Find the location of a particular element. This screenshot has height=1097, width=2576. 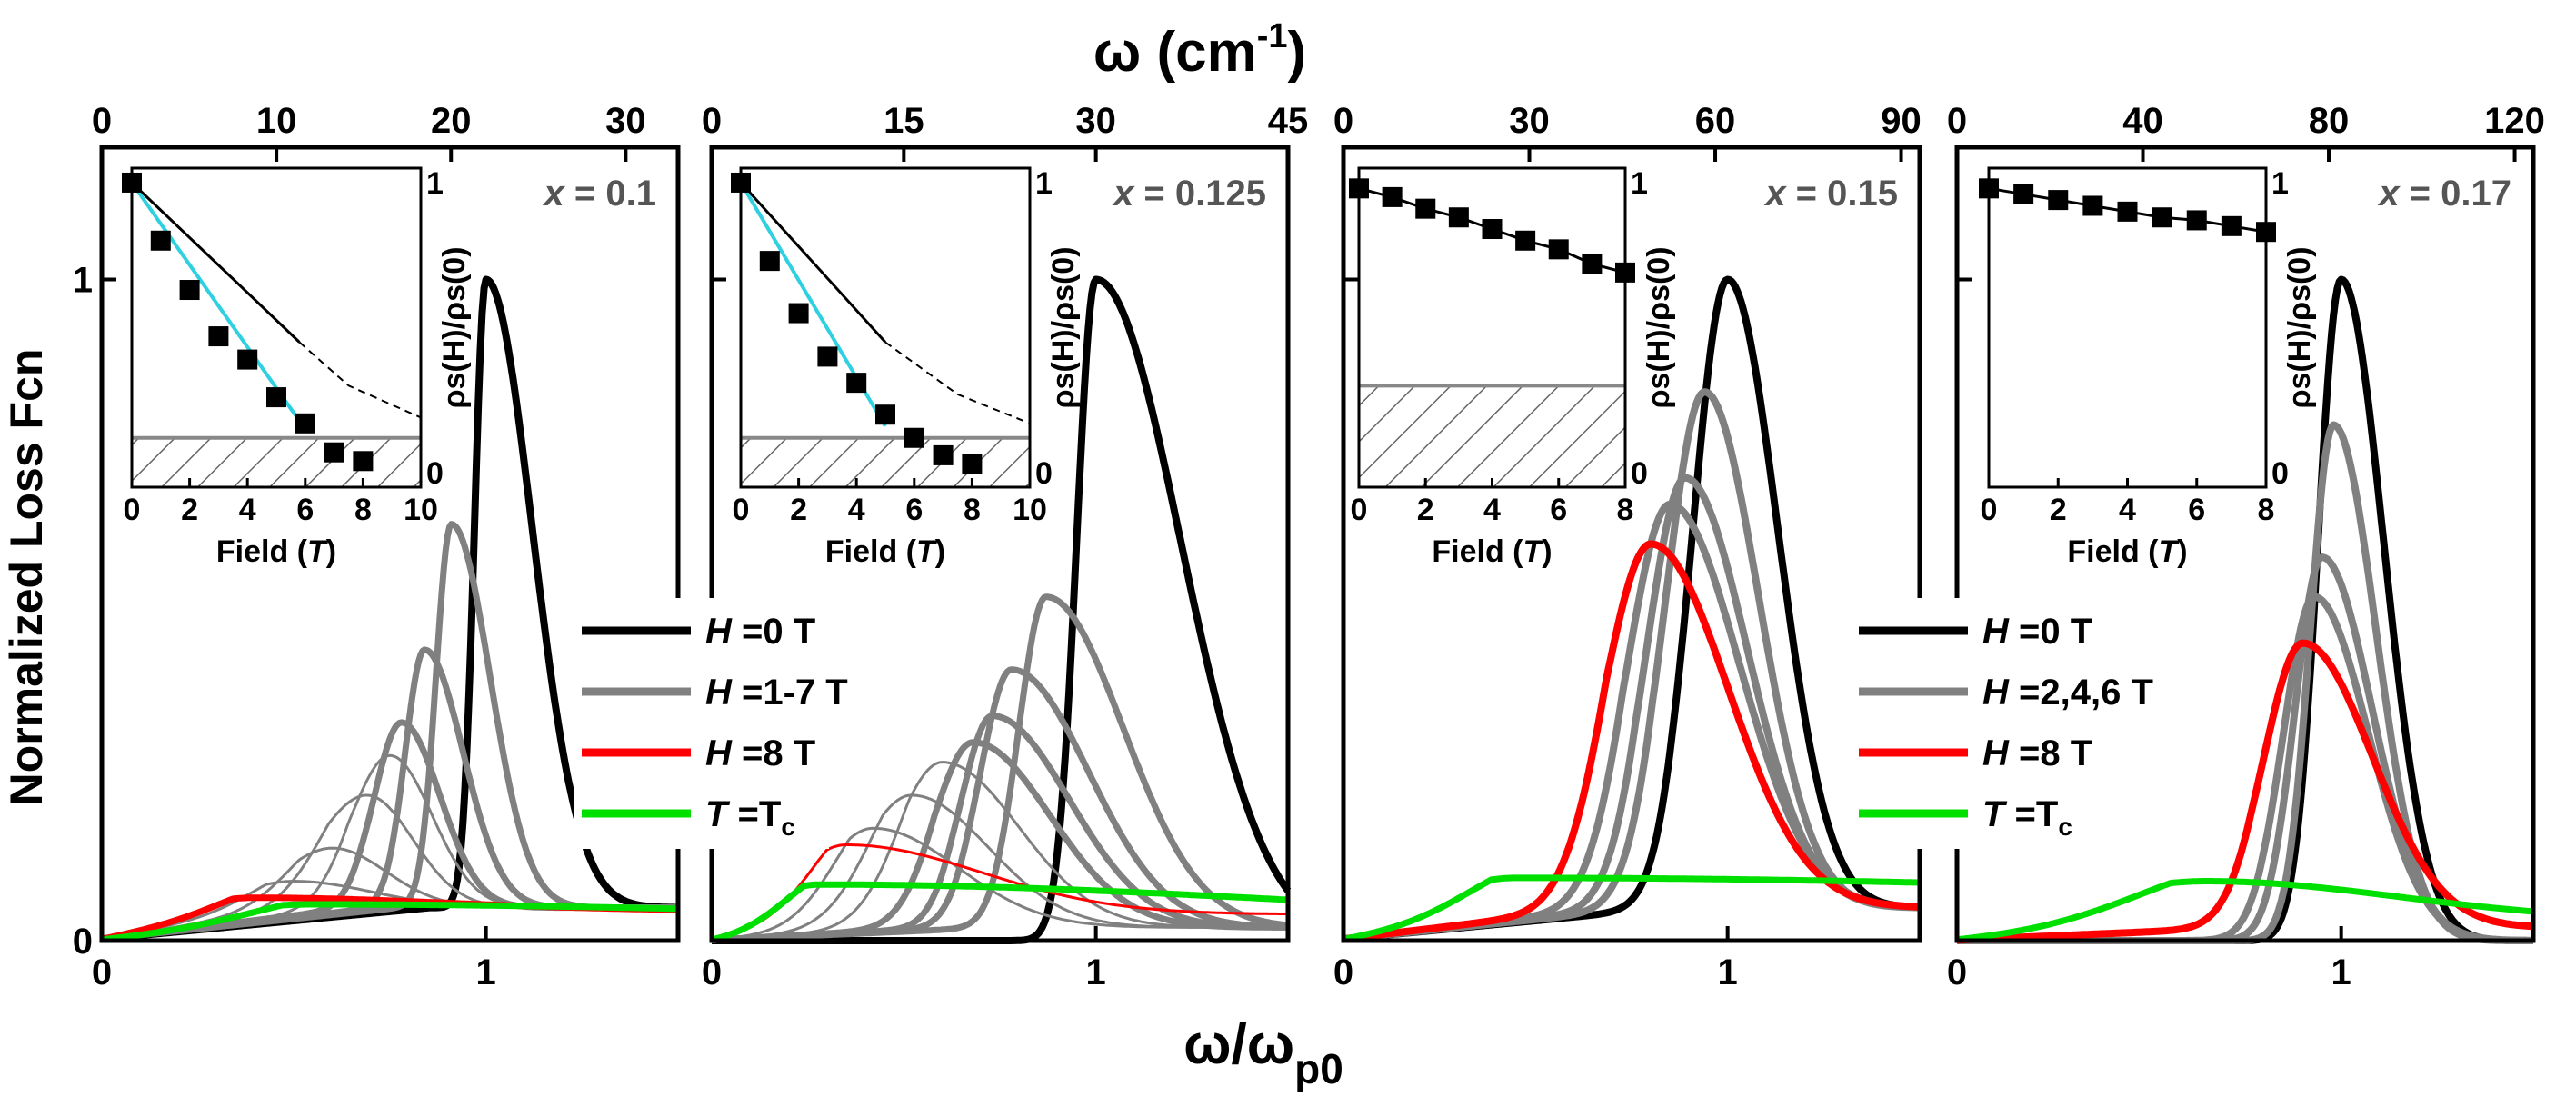

composition-label: x = 0.125 is located at coordinates (1189, 194).